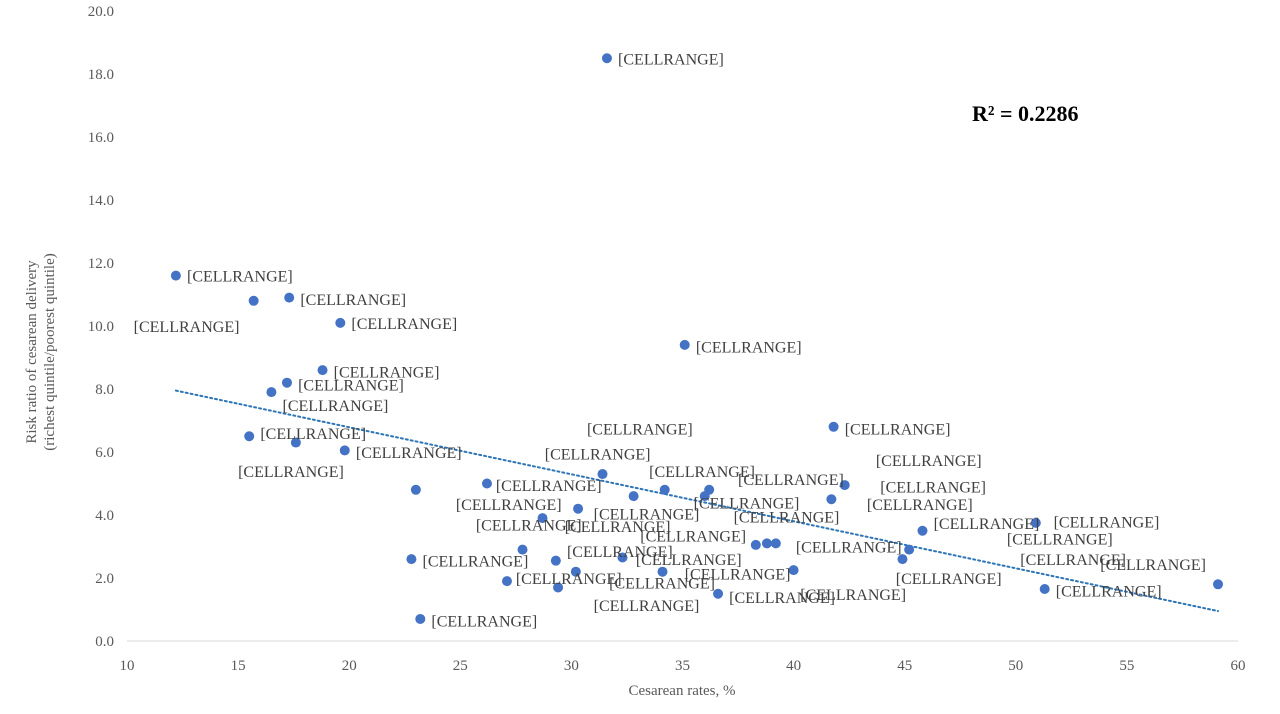  Describe the element at coordinates (104, 579) in the screenshot. I see `y-tick-label: 2.0` at that location.